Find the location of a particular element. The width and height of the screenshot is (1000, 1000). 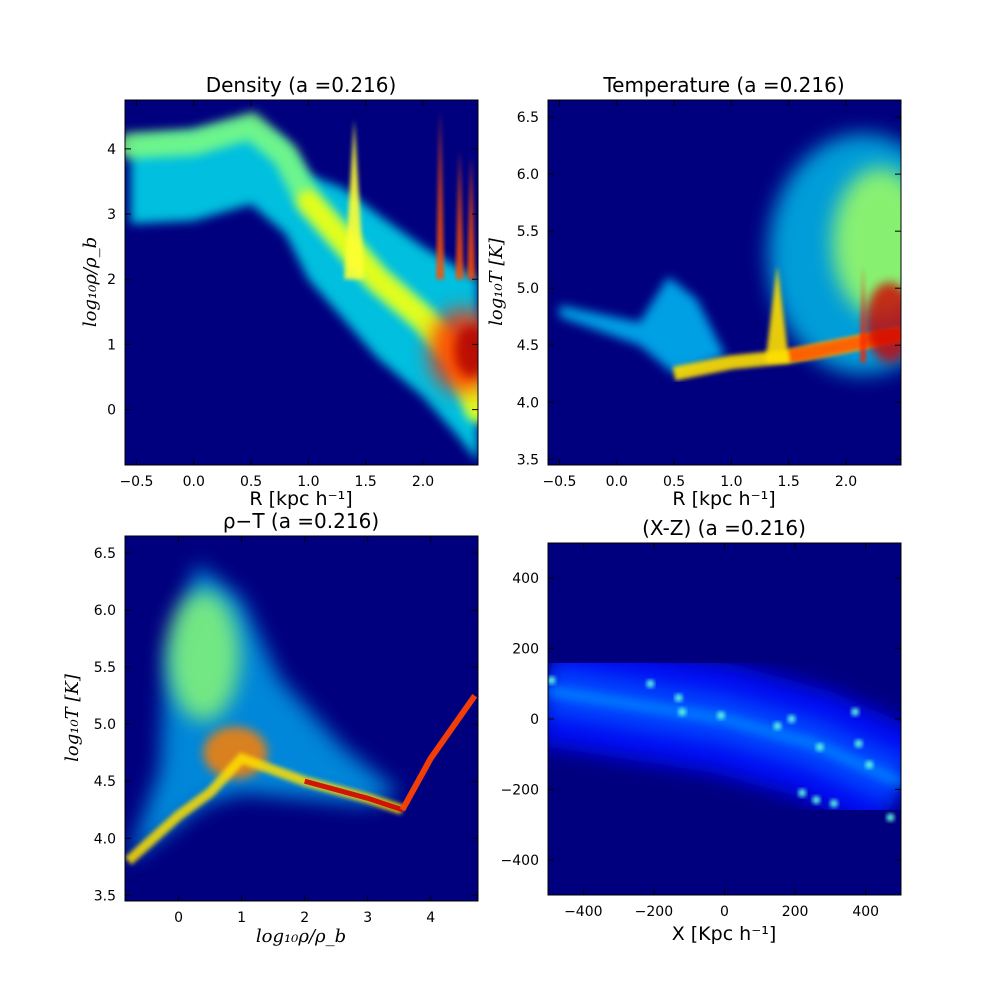

density-frame is located at coordinates (301, 282).